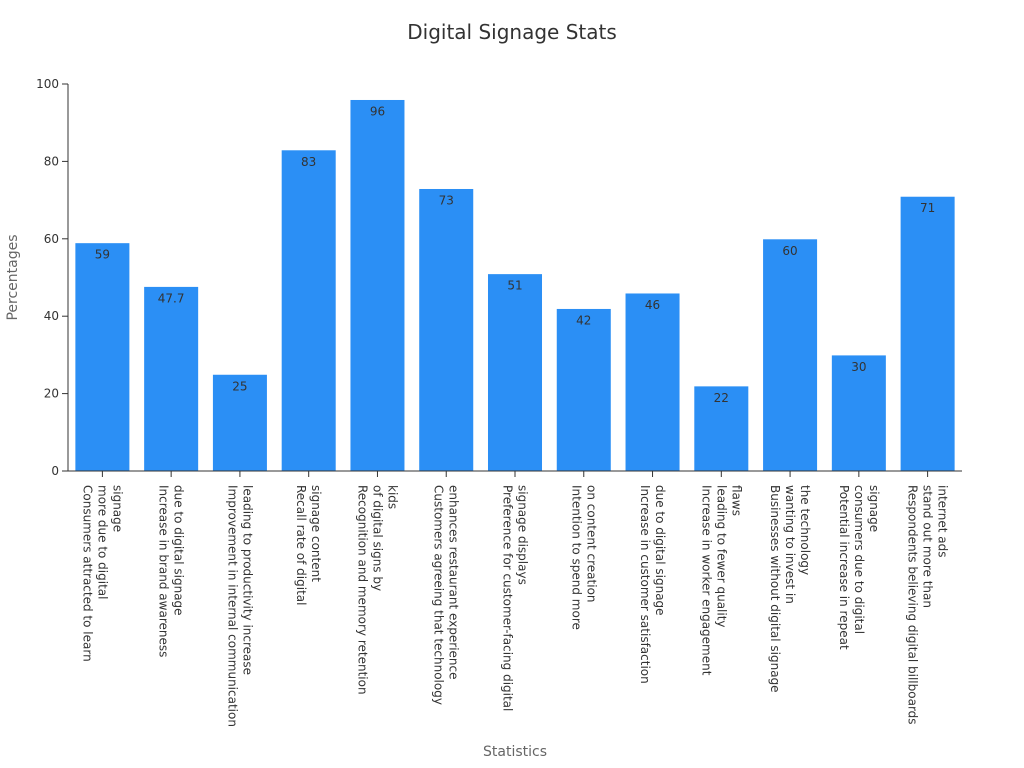 The height and width of the screenshot is (768, 1024). Describe the element at coordinates (102, 255) in the screenshot. I see `bar-value-label: 59` at that location.